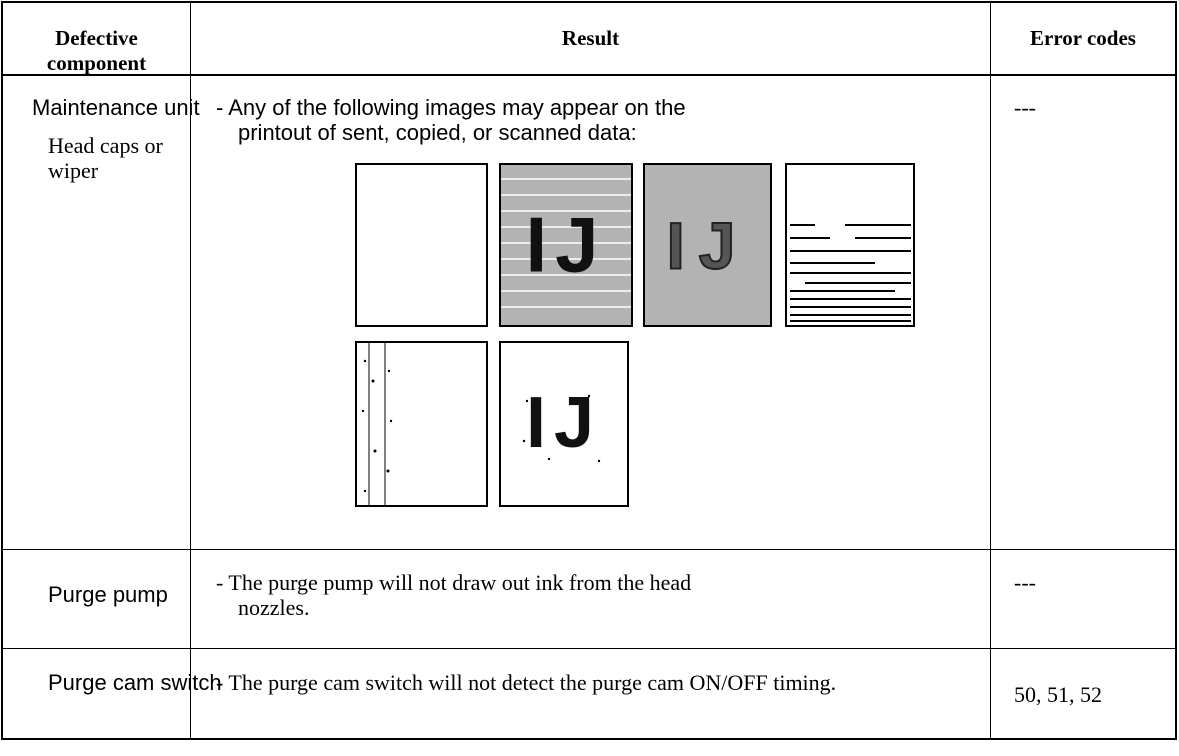  Describe the element at coordinates (96, 50) in the screenshot. I see `header-cell: Defective component` at that location.